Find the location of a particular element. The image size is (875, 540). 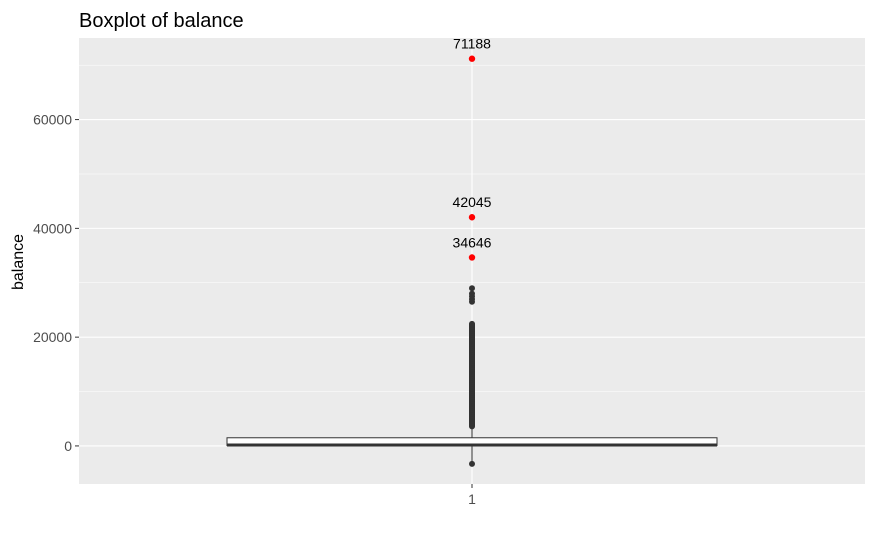

highlight-label-71188: 71188 is located at coordinates (472, 44).